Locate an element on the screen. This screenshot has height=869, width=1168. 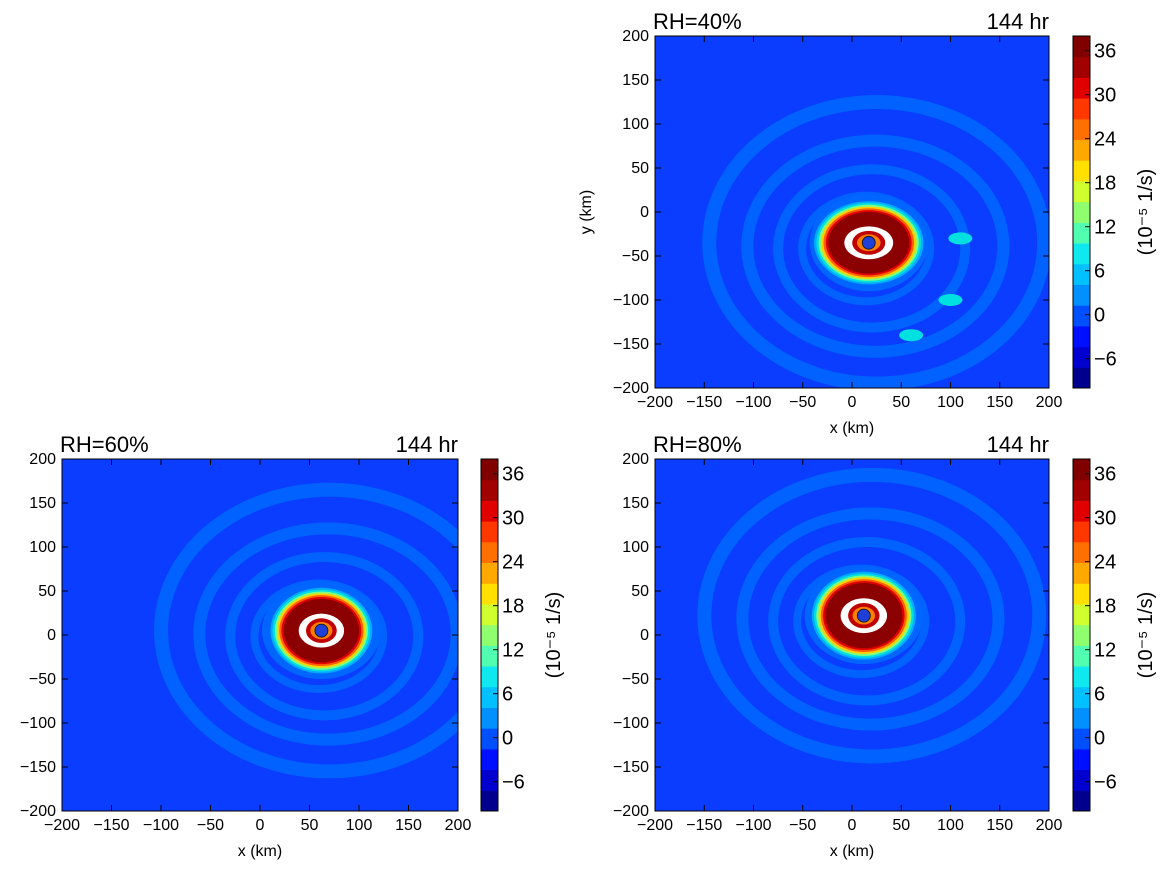
secondary-feature is located at coordinates (960, 238).